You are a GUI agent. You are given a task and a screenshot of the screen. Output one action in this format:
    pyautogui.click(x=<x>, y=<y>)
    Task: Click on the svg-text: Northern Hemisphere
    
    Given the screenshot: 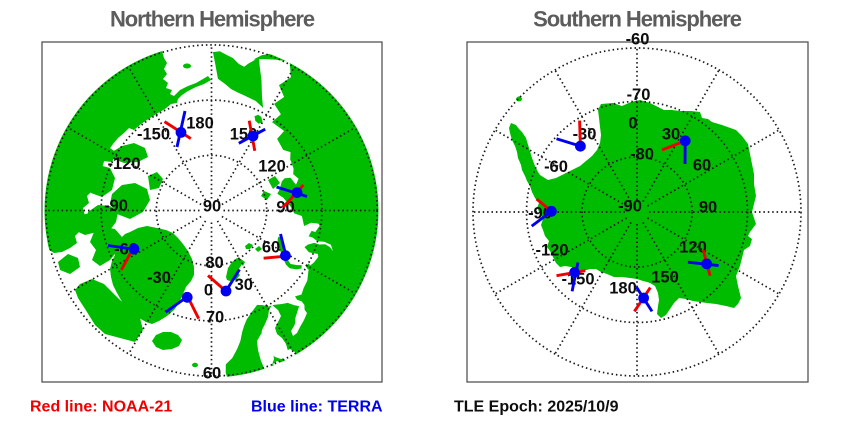 What is the action you would take?
    pyautogui.click(x=212, y=19)
    